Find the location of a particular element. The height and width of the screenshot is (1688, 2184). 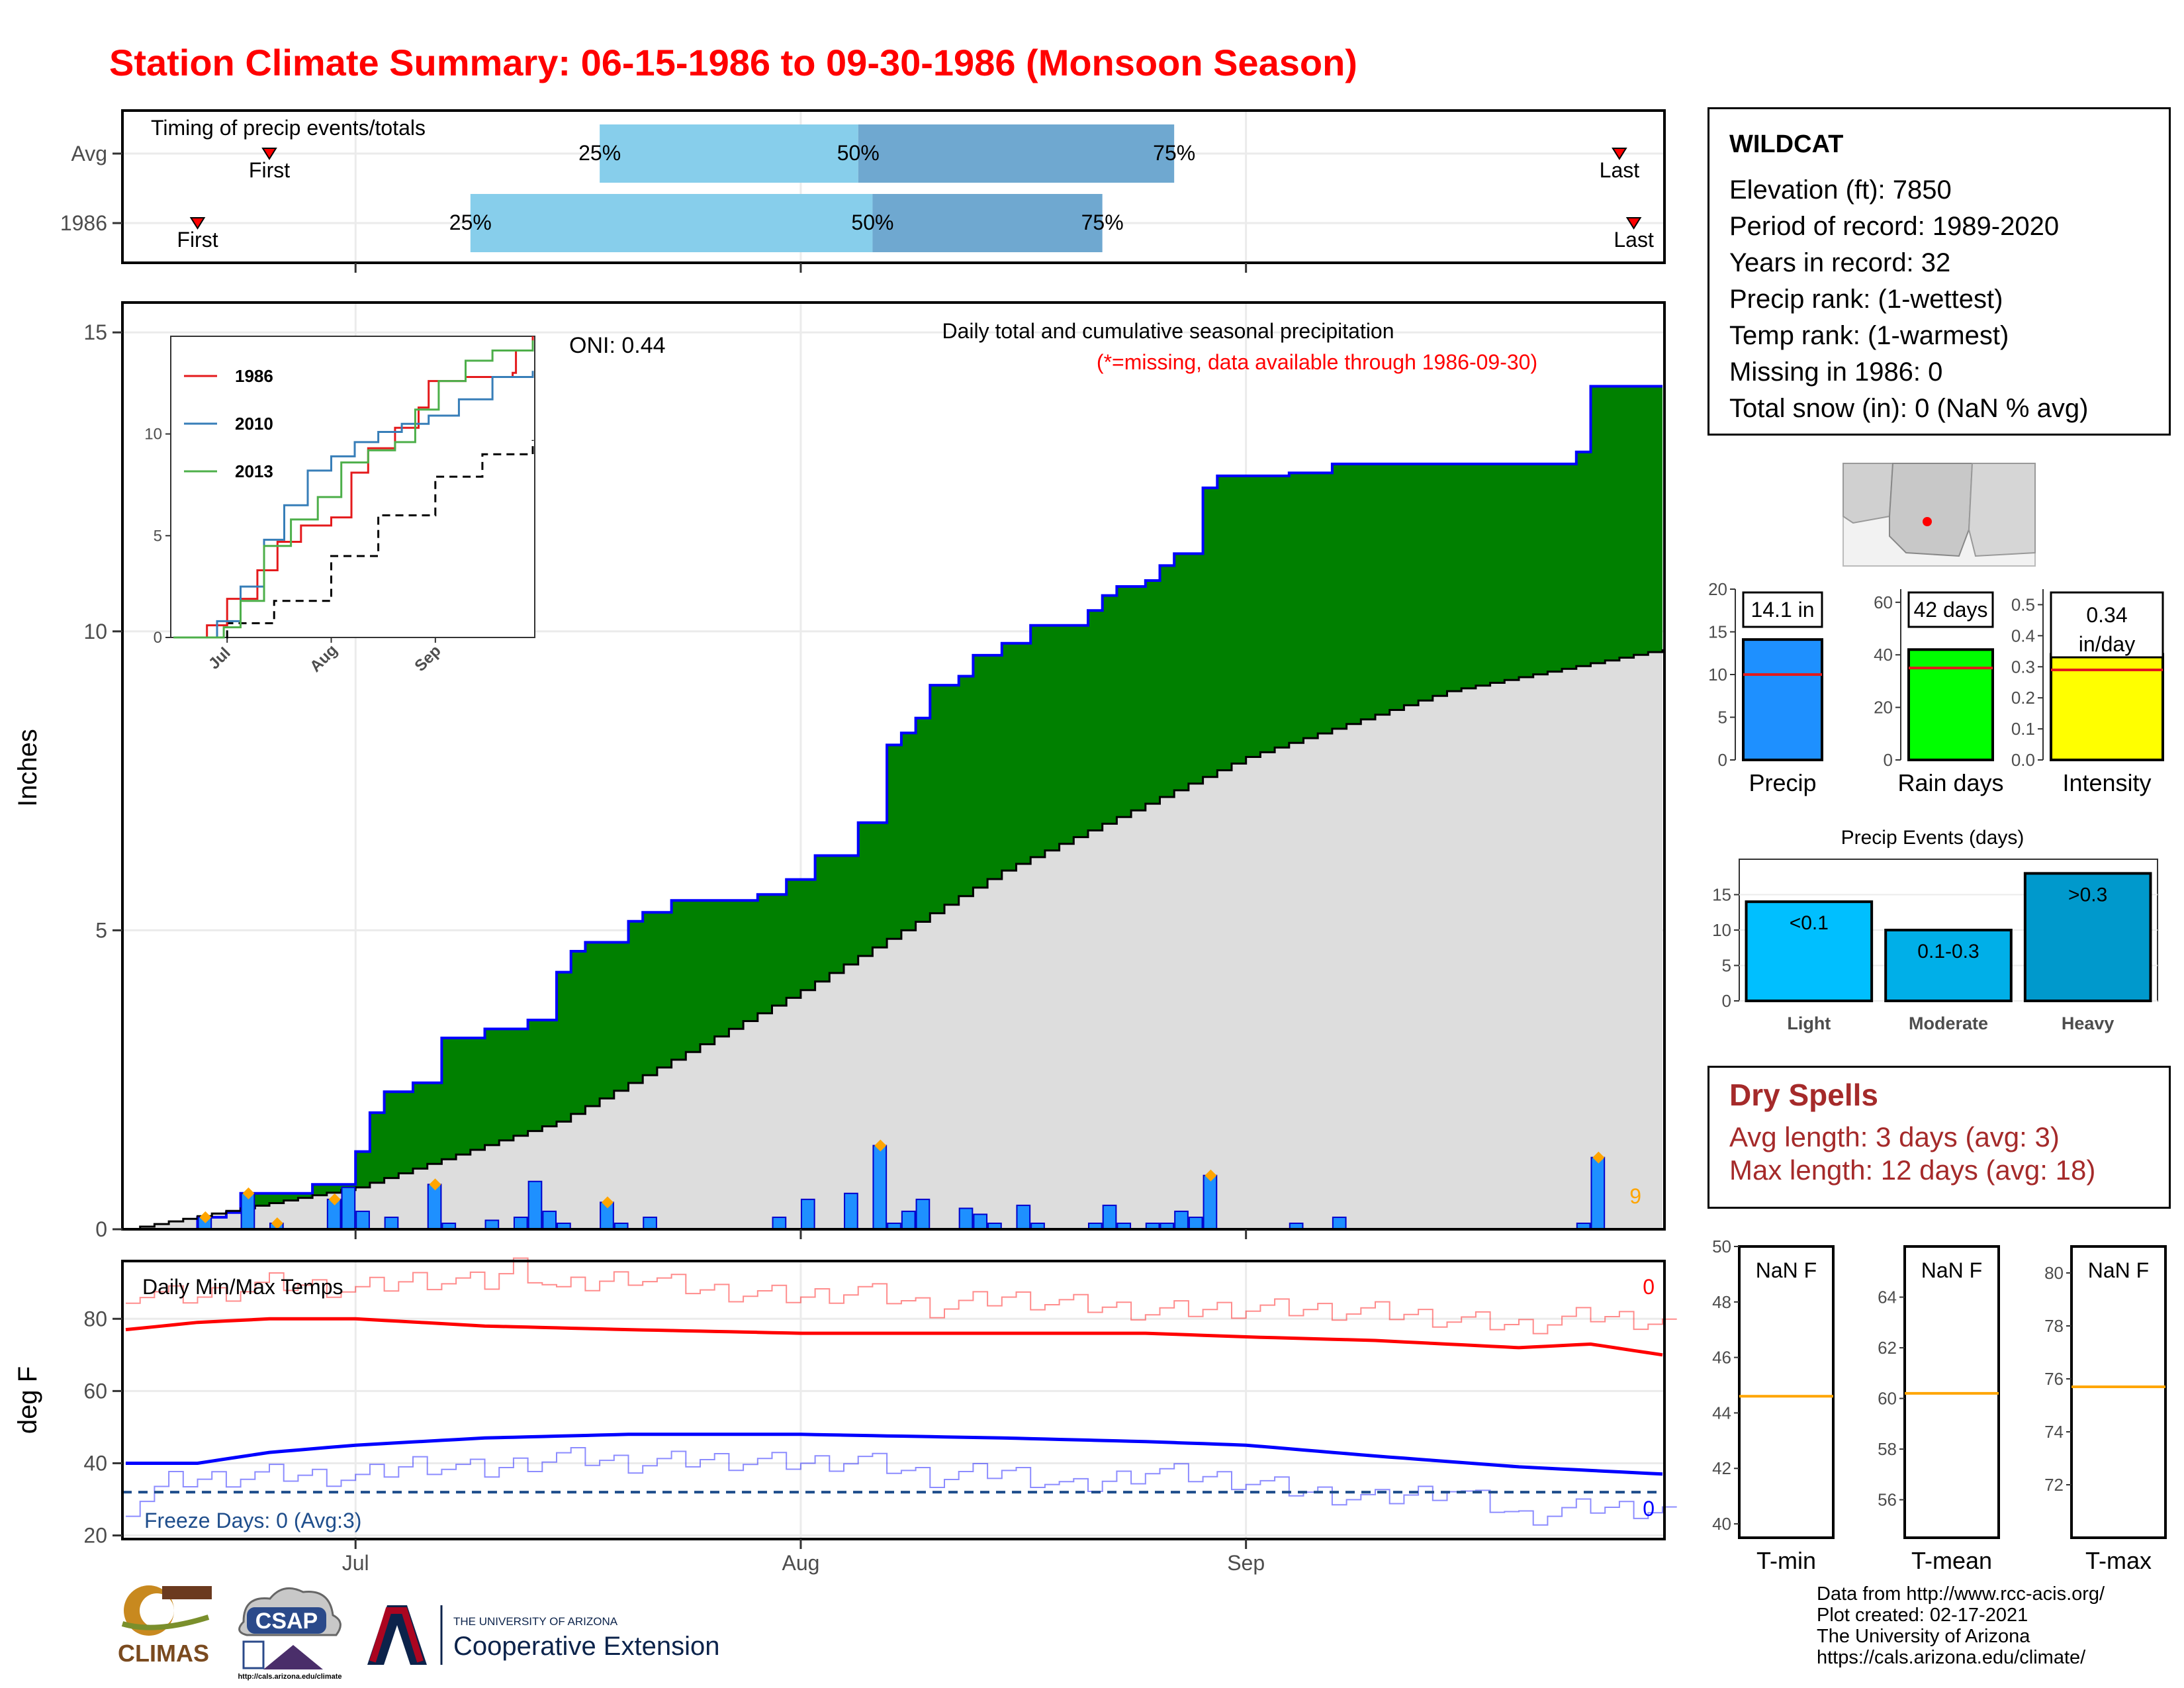

events-ytick-label: 0 is located at coordinates (1726, 1001).